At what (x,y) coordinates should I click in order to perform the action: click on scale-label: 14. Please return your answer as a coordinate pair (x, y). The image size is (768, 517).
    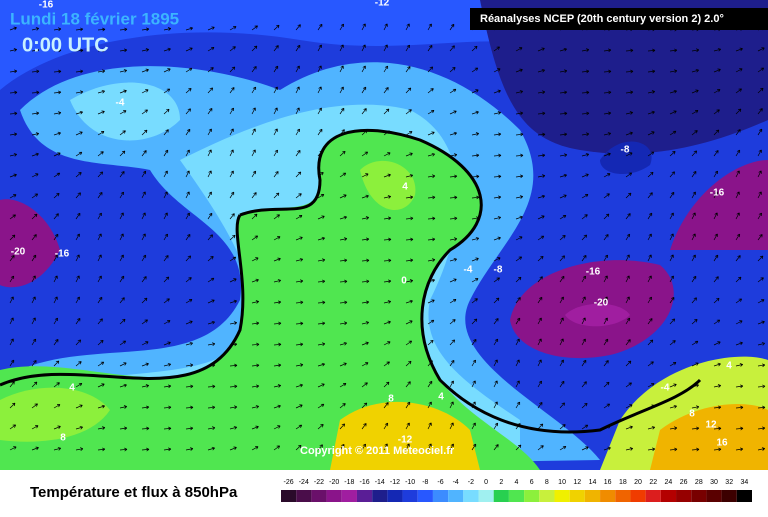
    Looking at the image, I should click on (593, 482).